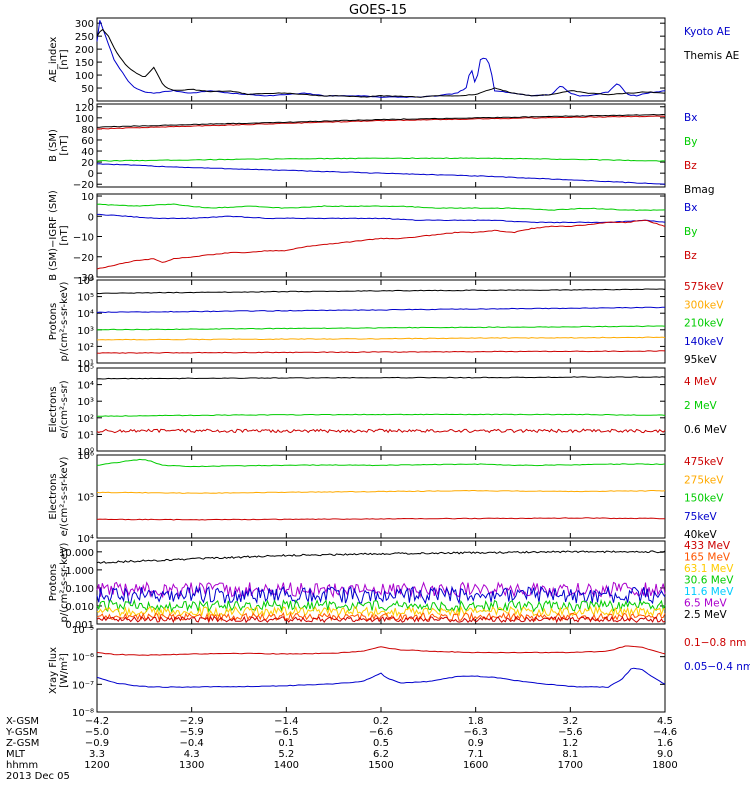 The width and height of the screenshot is (750, 804). What do you see at coordinates (85, 402) in the screenshot?
I see `y-tick-label: 10³` at bounding box center [85, 402].